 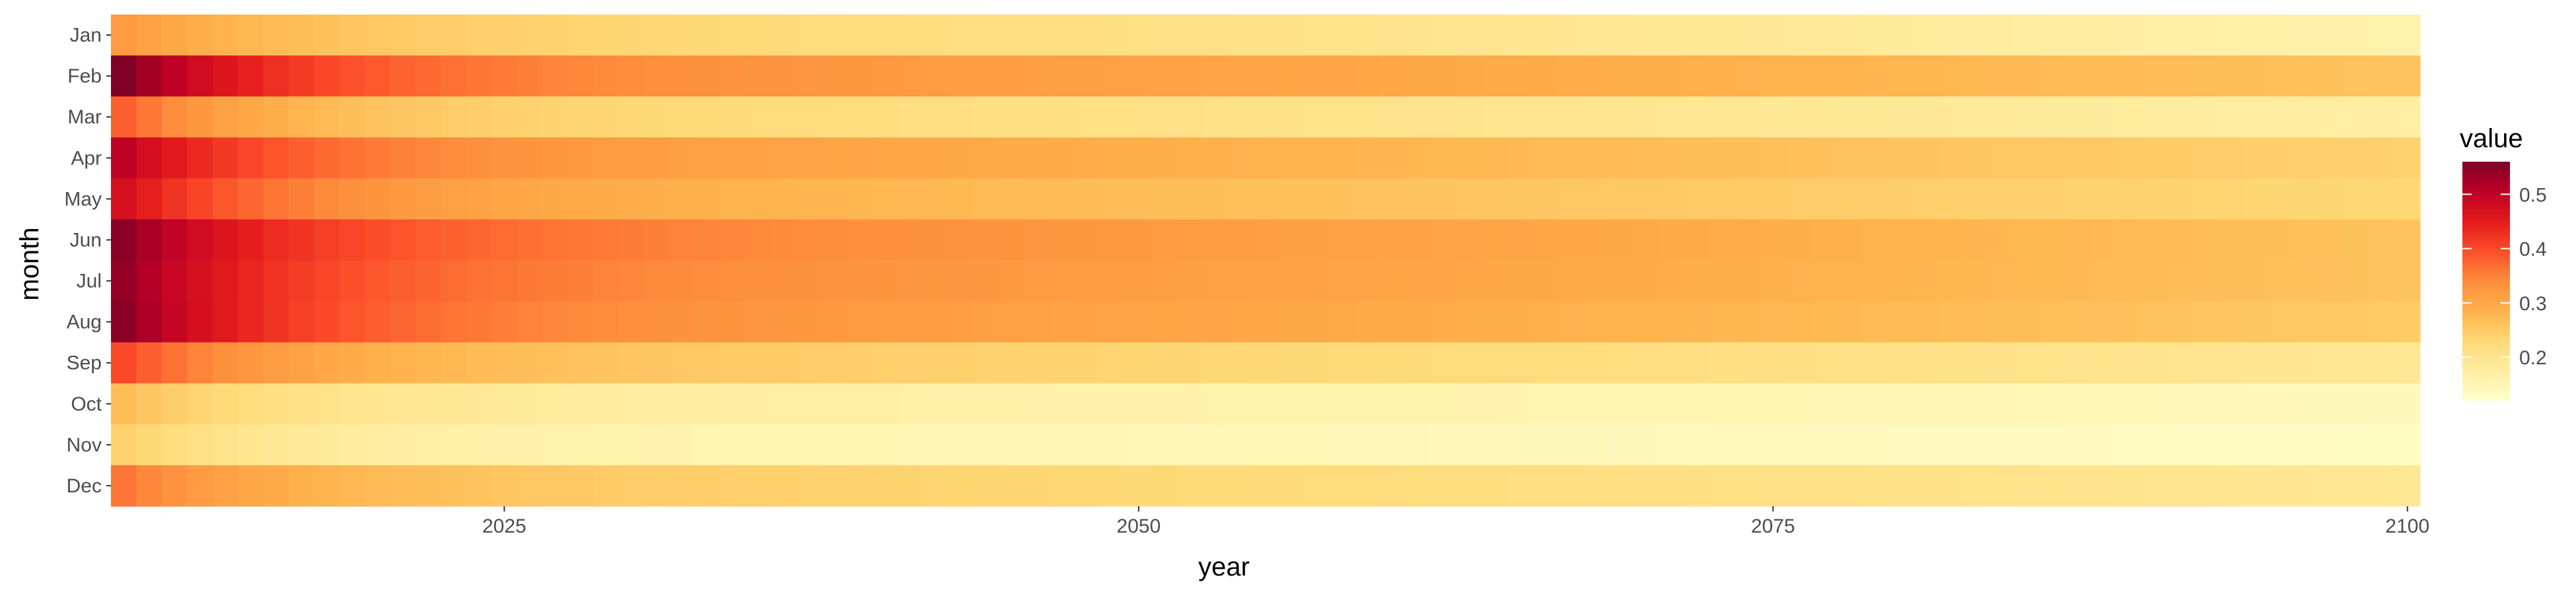 What do you see at coordinates (2486, 281) in the screenshot?
I see `legend-color-bar` at bounding box center [2486, 281].